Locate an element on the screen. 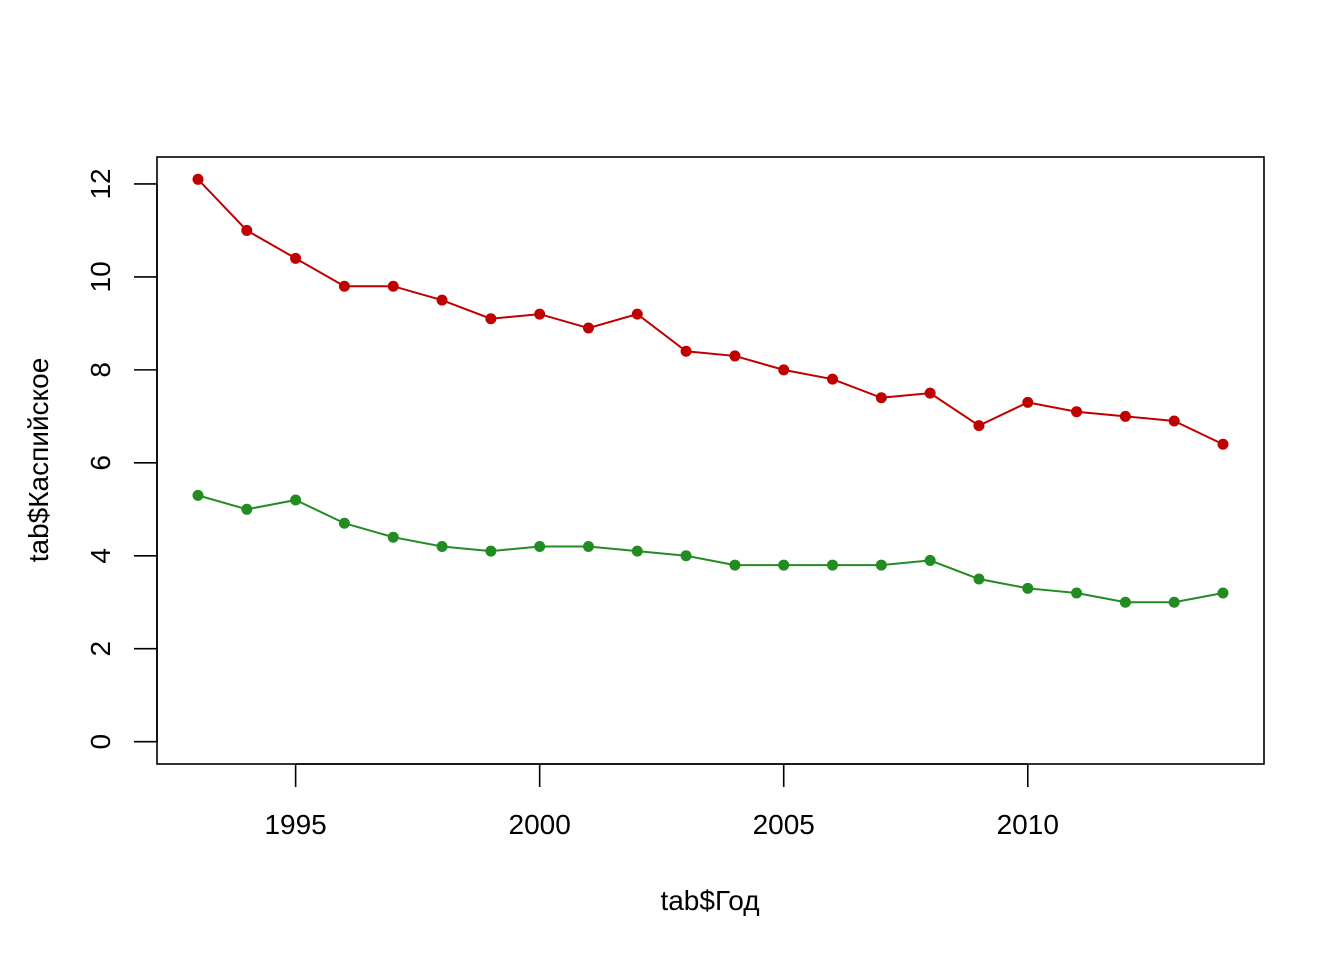 Image resolution: width=1344 pixels, height=960 pixels. x-tick-label: 2010 is located at coordinates (1028, 824).